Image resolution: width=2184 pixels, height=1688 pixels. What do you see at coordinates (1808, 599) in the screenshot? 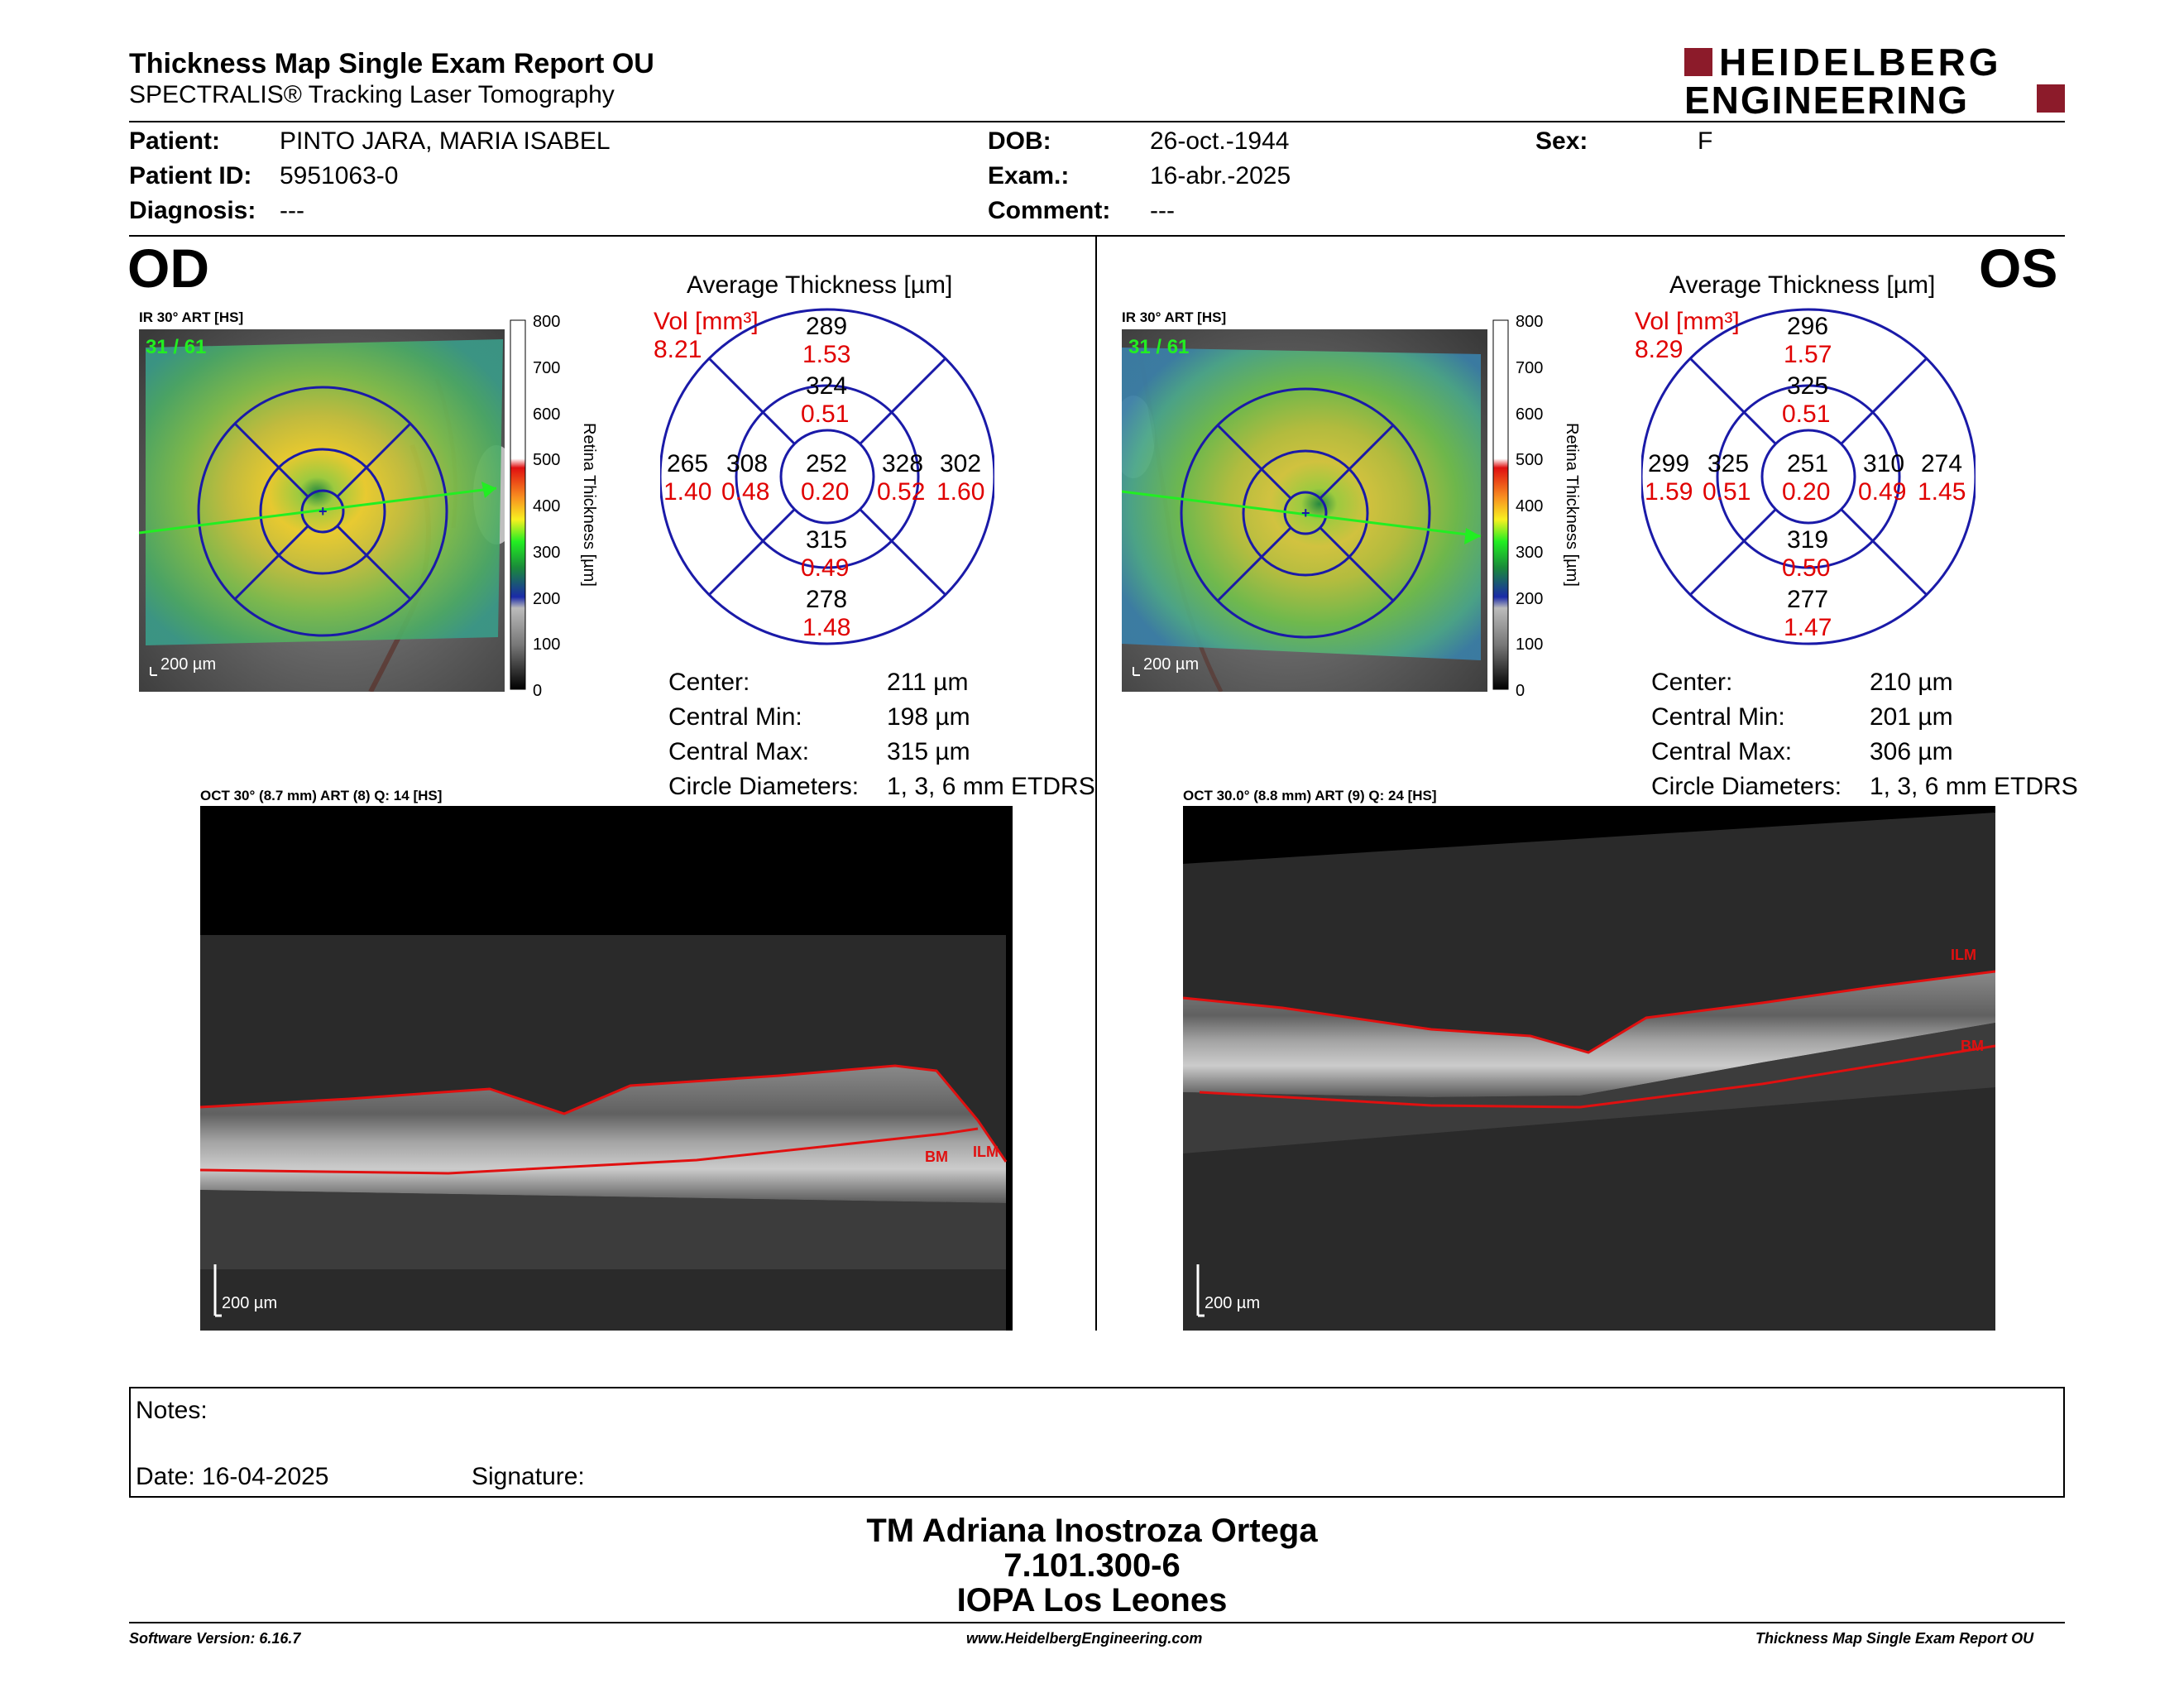
I see `os-outer-inf: 277` at bounding box center [1808, 599].